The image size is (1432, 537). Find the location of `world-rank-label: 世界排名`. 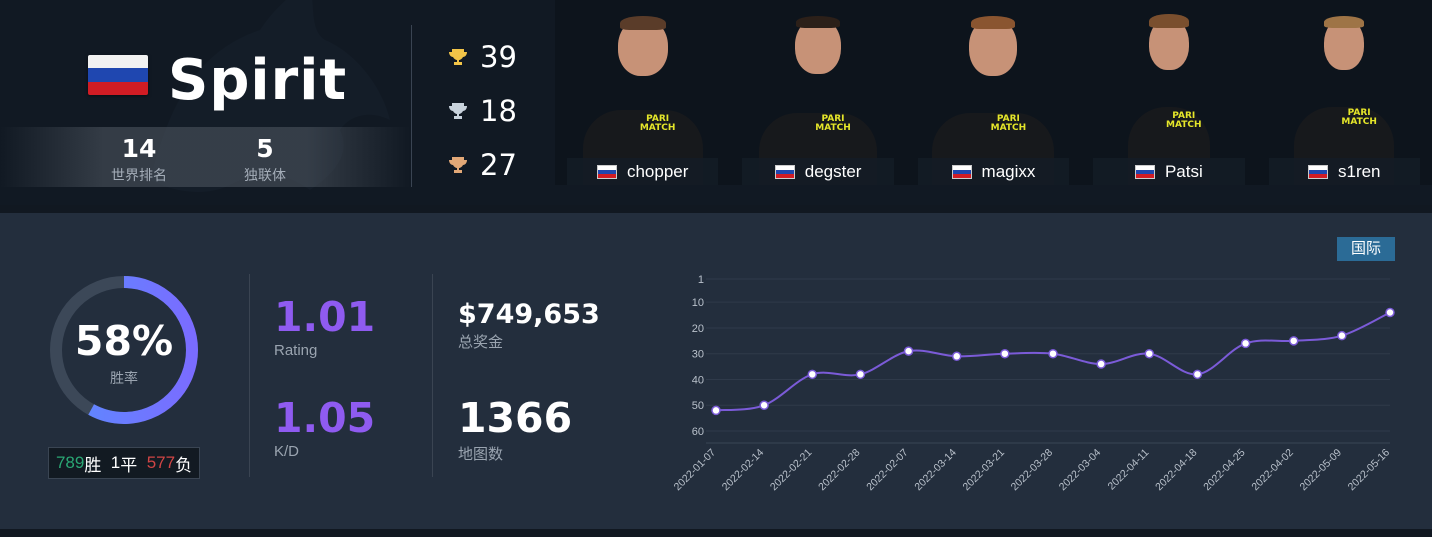

world-rank-label: 世界排名 is located at coordinates (139, 175).